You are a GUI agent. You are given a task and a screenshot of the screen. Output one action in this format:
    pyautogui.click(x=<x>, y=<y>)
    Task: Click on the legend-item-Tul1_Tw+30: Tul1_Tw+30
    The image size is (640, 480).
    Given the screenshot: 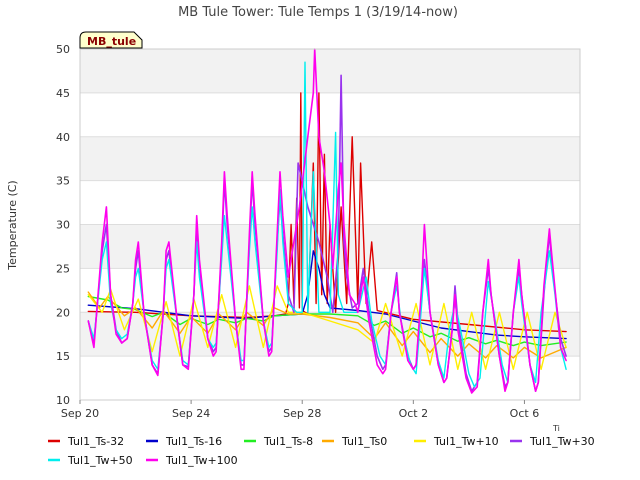 What is the action you would take?
    pyautogui.click(x=552, y=441)
    